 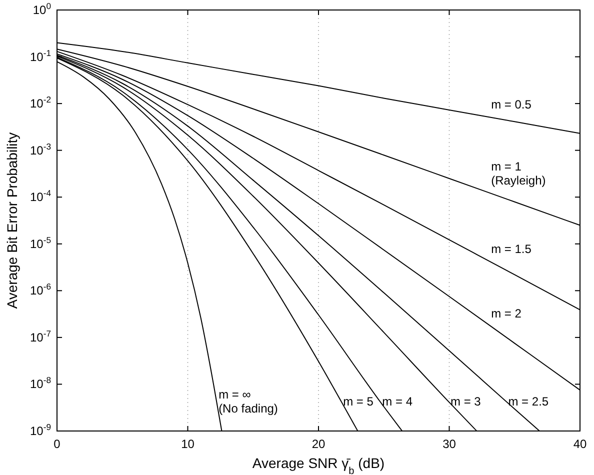 I want to click on y-tick-label: 10$^{-1}$, so click(x=41, y=56).